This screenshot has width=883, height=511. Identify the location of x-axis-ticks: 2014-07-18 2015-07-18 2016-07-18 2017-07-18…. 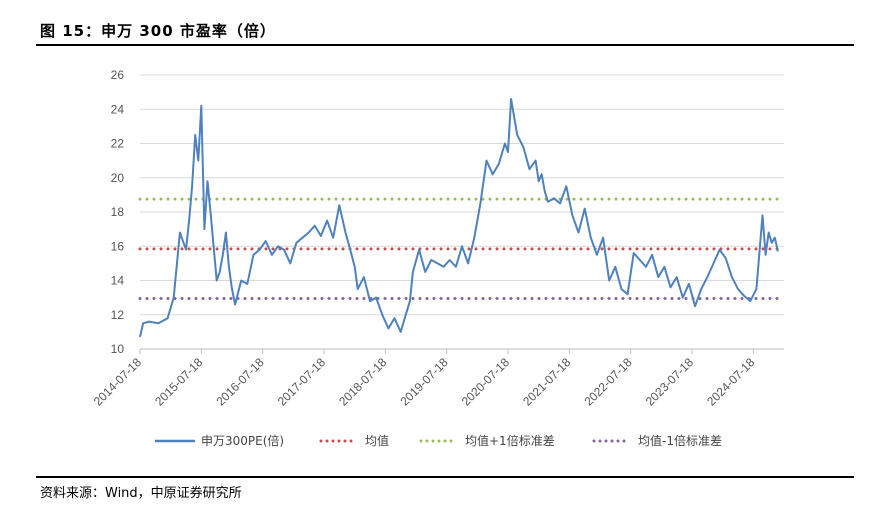
(424, 379).